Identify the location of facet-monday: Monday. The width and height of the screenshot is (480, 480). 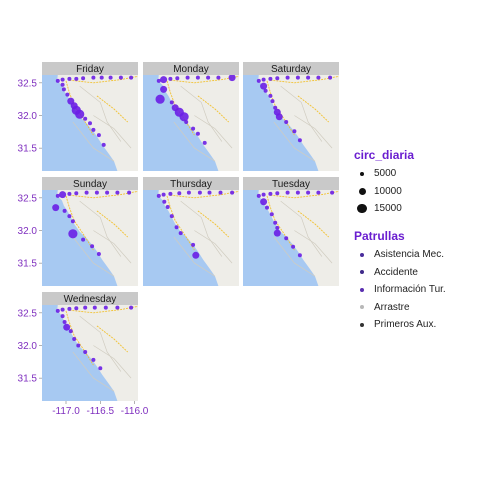
(191, 116).